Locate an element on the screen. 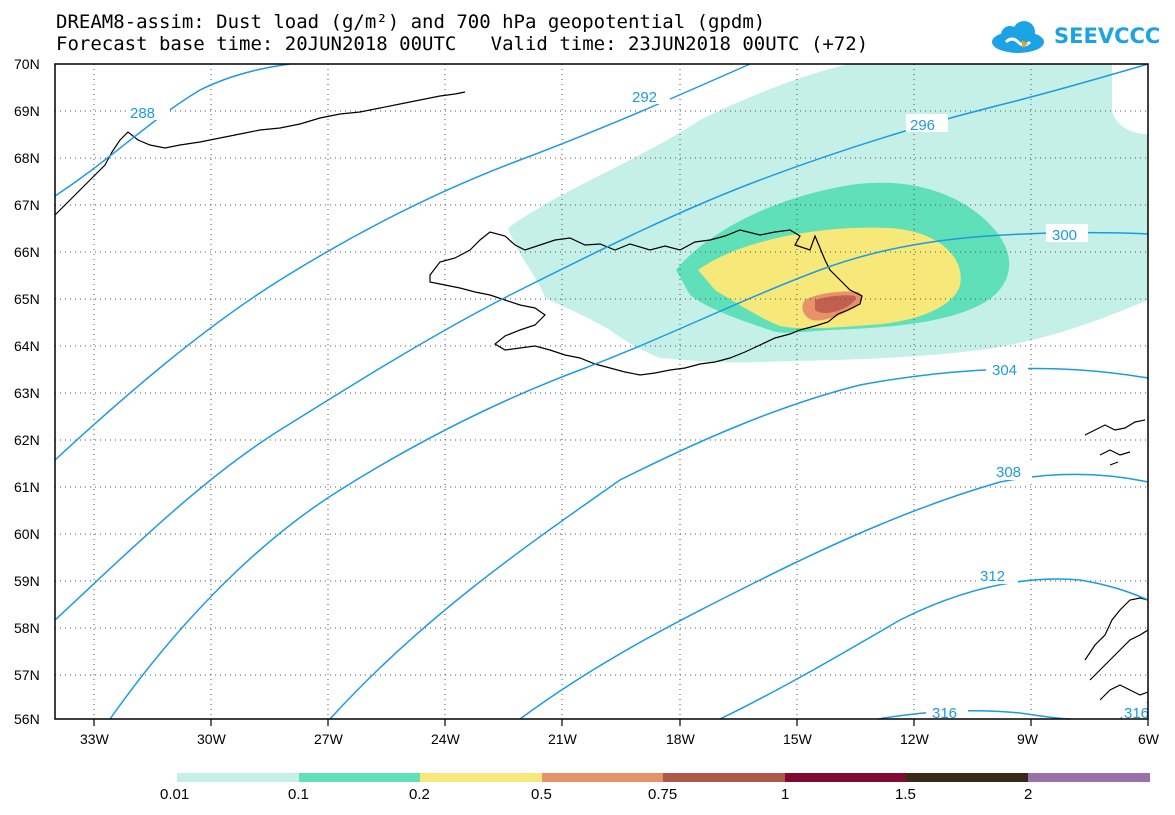 This screenshot has height=815, width=1175. lon-label: 18W is located at coordinates (681, 739).